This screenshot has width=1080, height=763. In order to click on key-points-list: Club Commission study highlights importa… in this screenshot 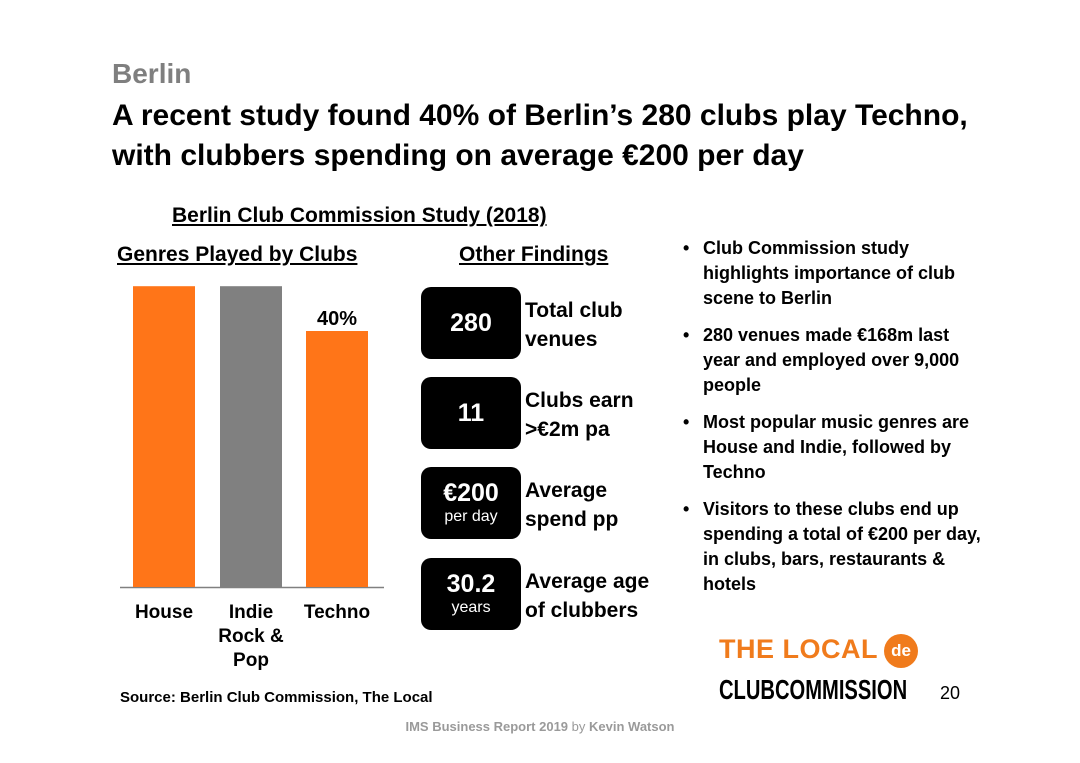, I will do `click(833, 422)`.